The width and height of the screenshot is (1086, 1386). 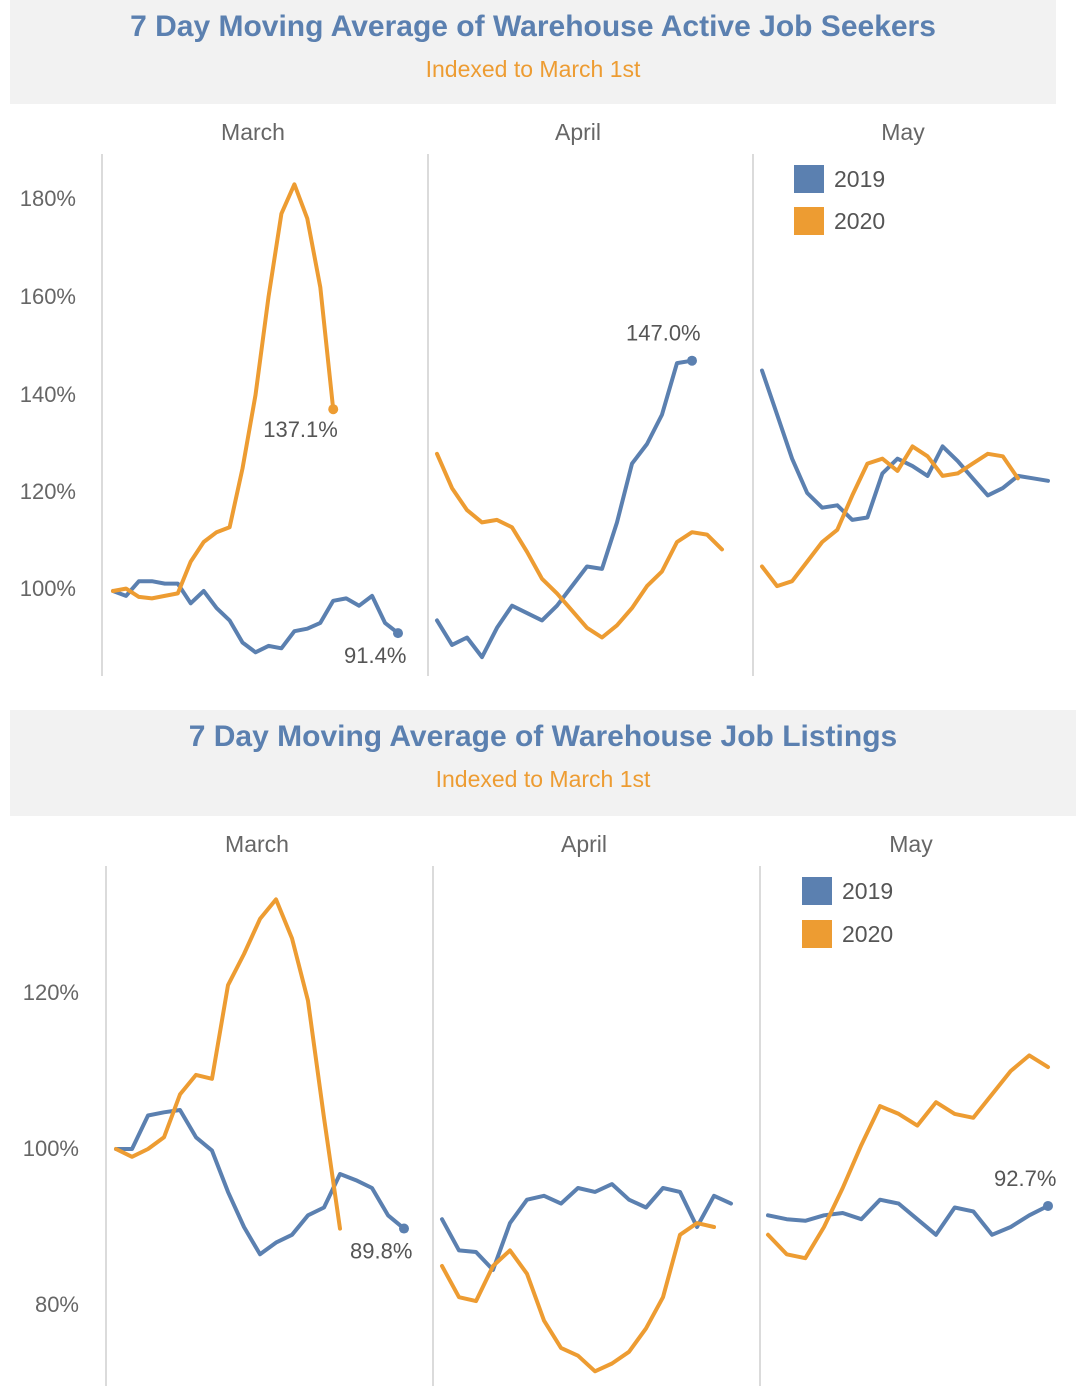 I want to click on chart2-month-label-march: March, so click(x=257, y=844).